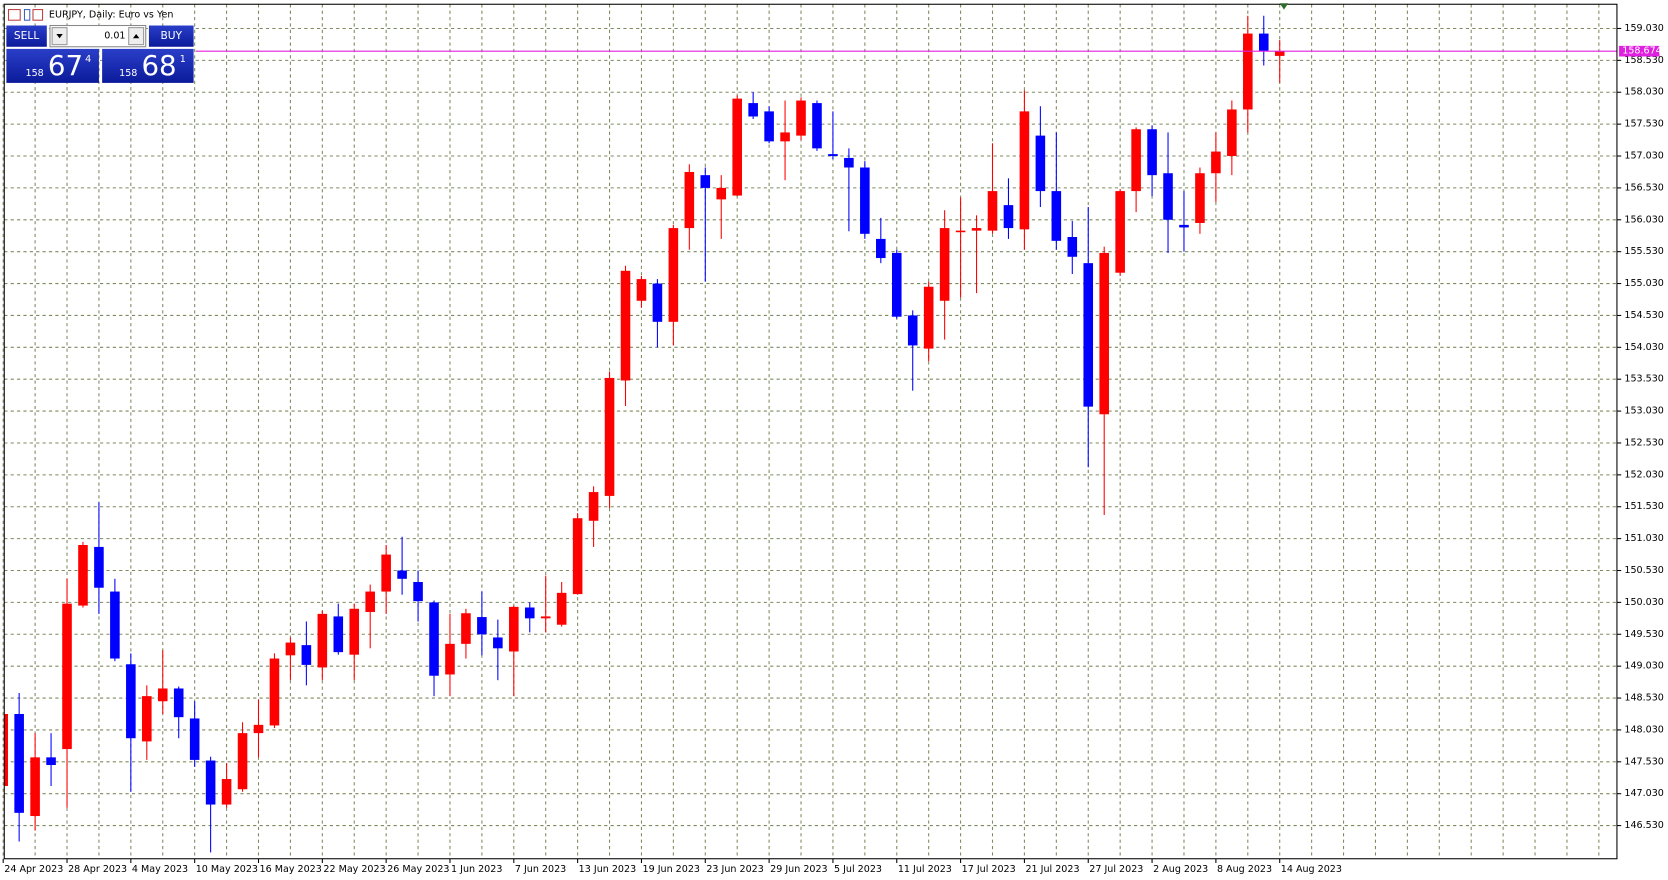 Image resolution: width=1668 pixels, height=880 pixels. Describe the element at coordinates (88, 59) in the screenshot. I see `sell-price-small: 4` at that location.